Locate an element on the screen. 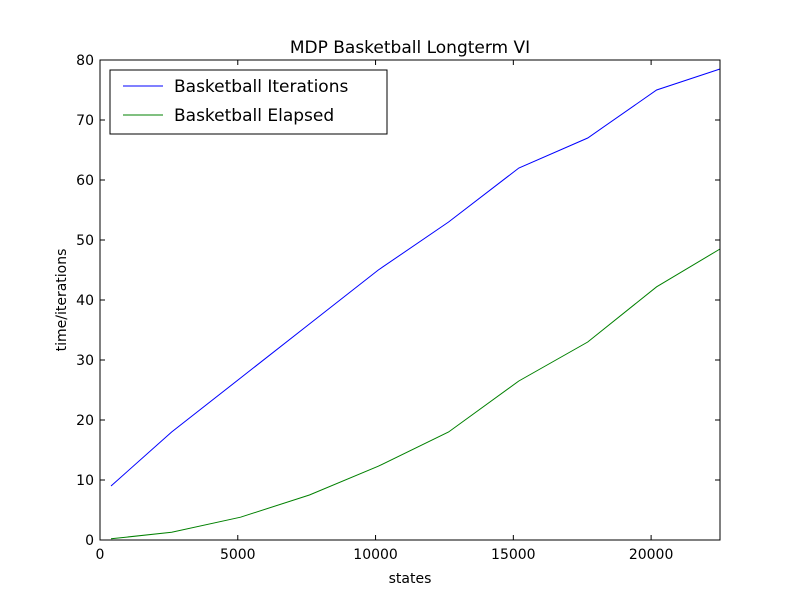 Image resolution: width=800 pixels, height=600 pixels. x-tick-label: 0 is located at coordinates (100, 555).